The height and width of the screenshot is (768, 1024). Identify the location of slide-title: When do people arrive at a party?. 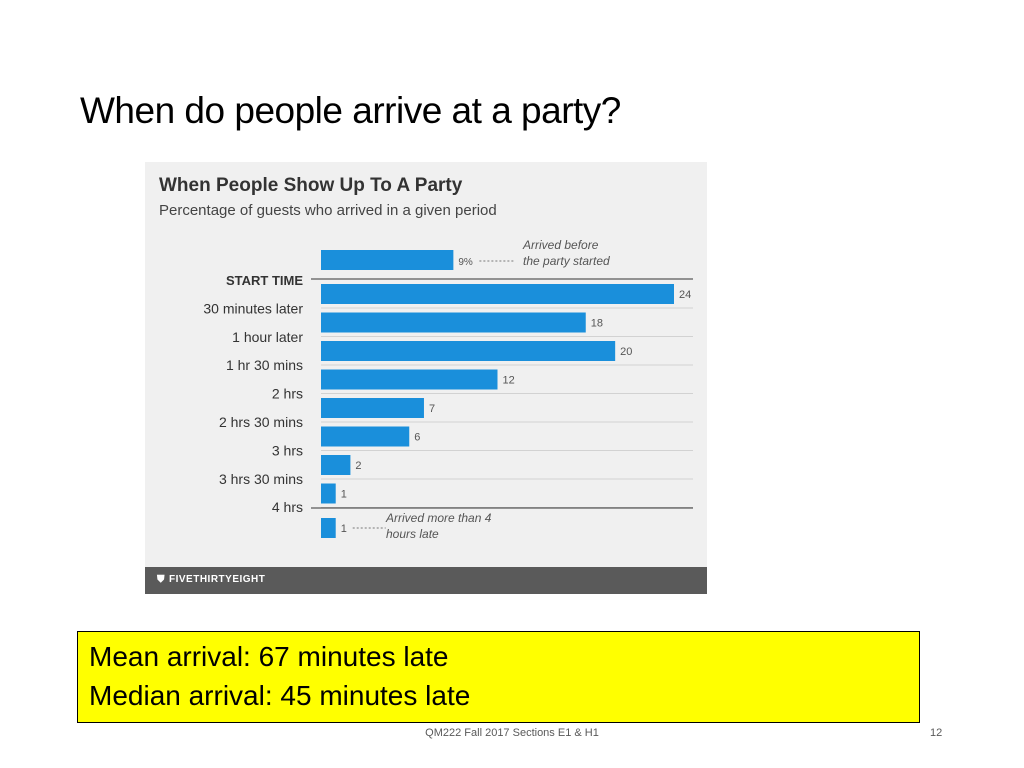
(350, 110).